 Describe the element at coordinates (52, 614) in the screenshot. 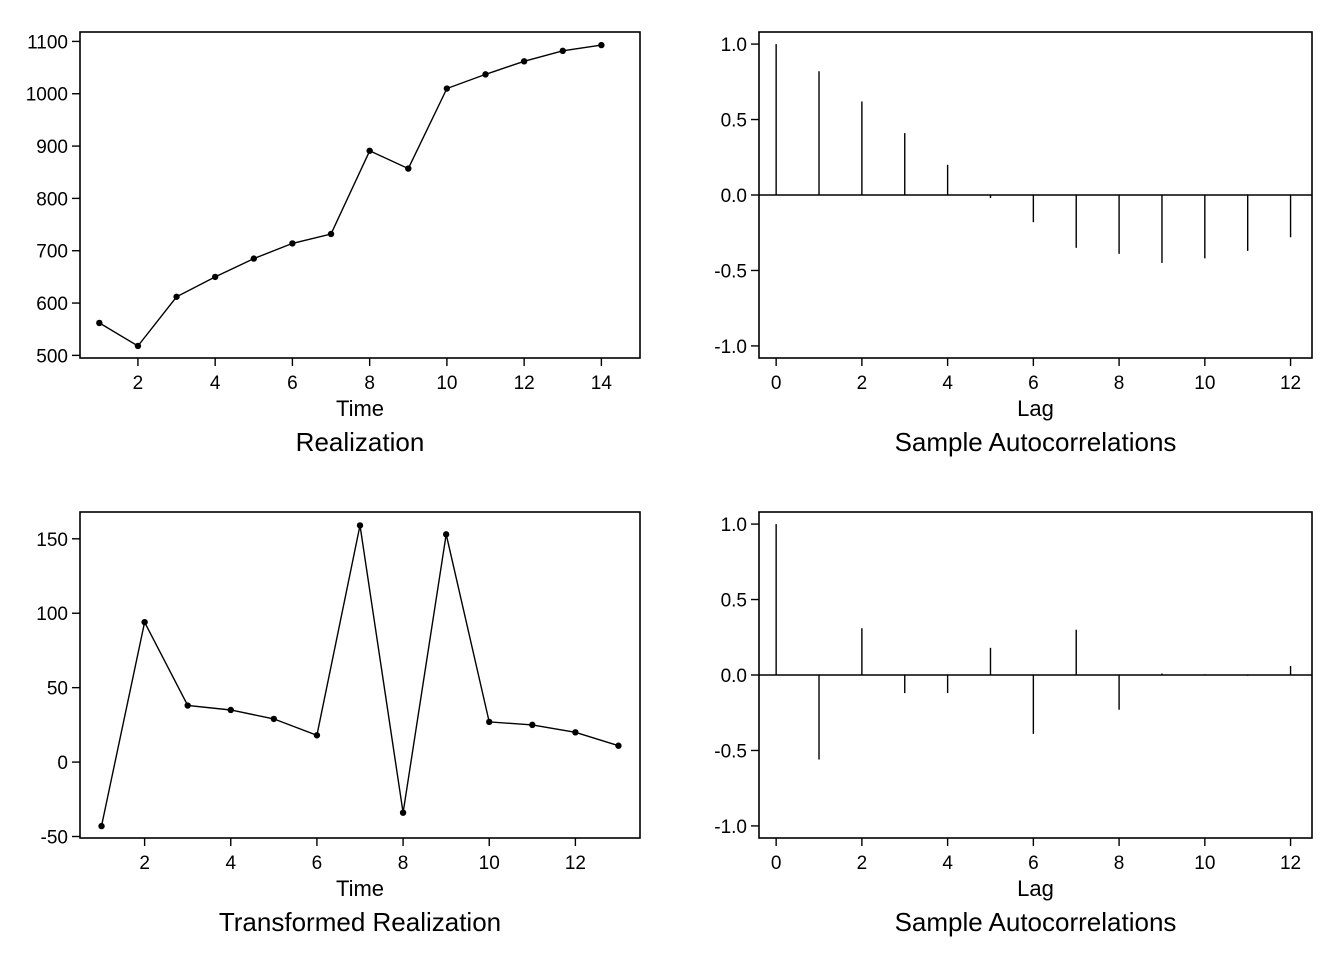

I see `y-tick-label: 100` at that location.